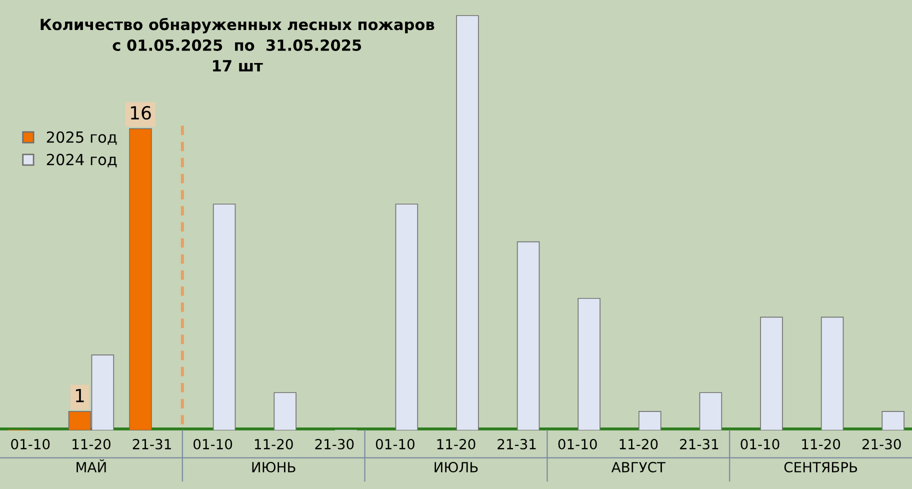 The height and width of the screenshot is (489, 912). What do you see at coordinates (141, 113) in the screenshot?
I see `data-label: 16` at bounding box center [141, 113].